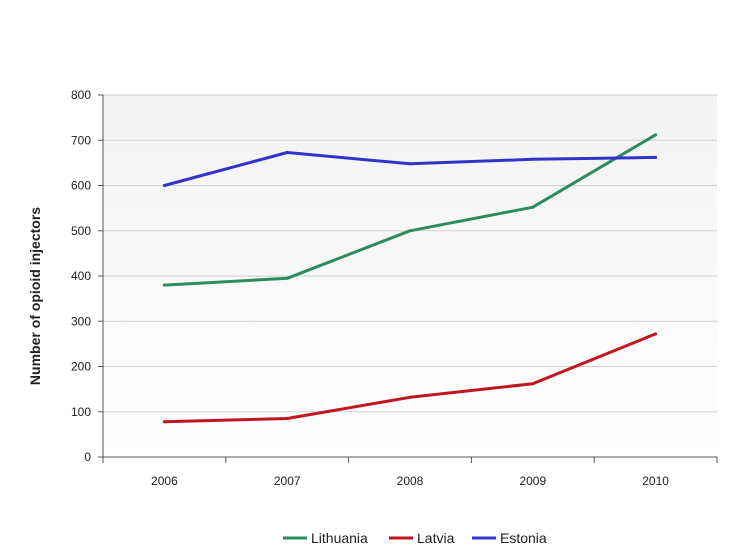 This screenshot has height=557, width=739. I want to click on legend-label: Lithuania, so click(339, 538).